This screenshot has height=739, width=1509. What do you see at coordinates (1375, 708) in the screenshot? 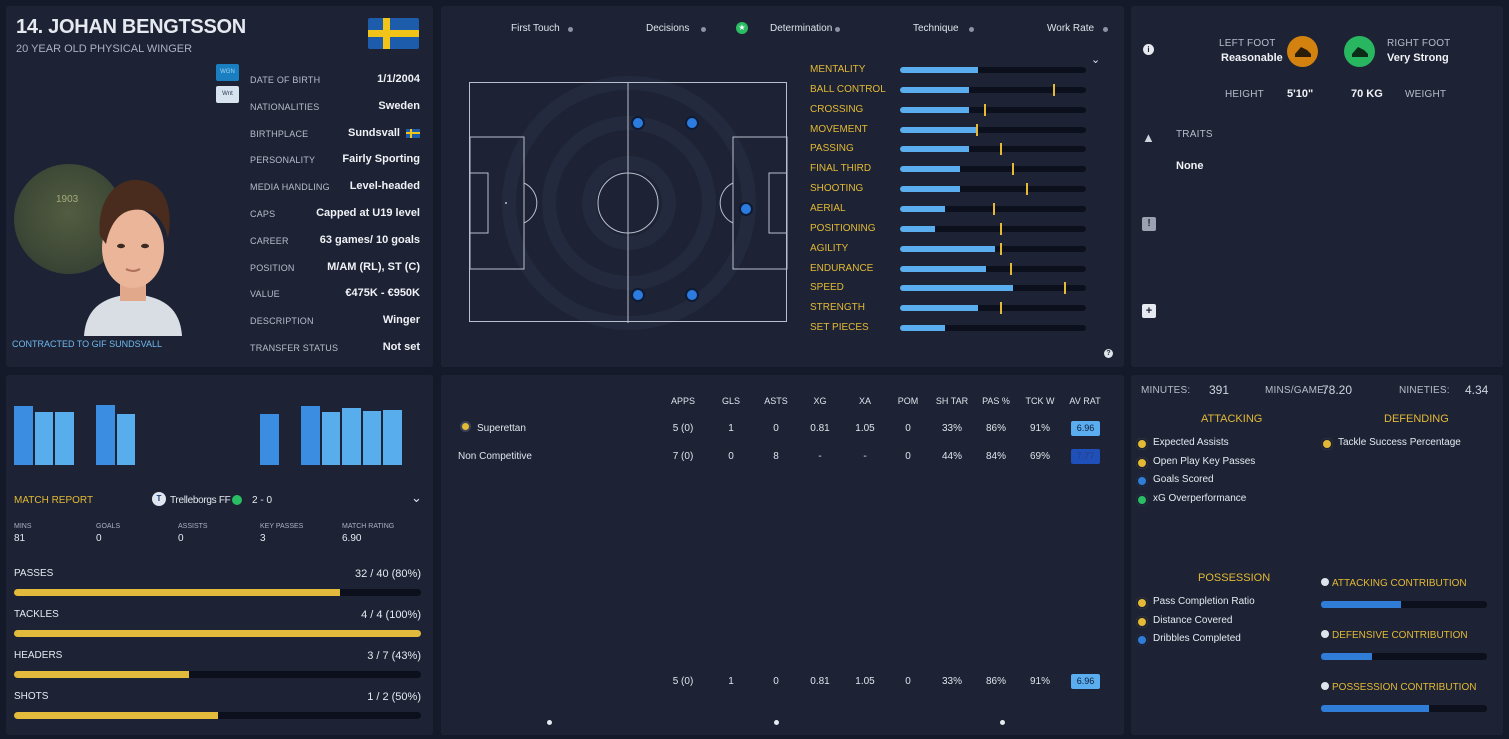
I see `contribution-fill` at bounding box center [1375, 708].